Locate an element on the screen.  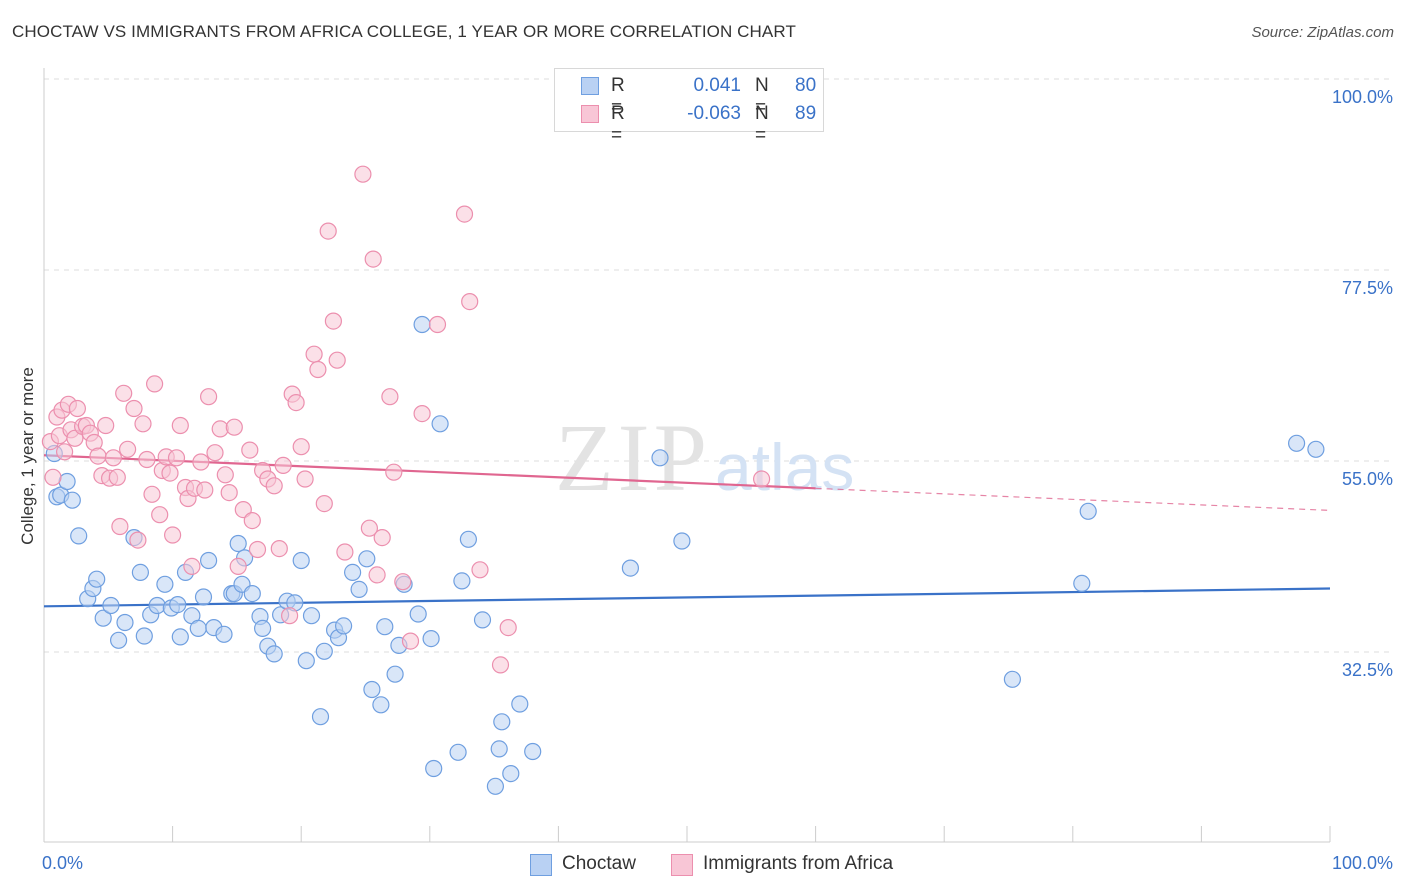
y-tick-label: 77.5% is located at coordinates (1367, 288).